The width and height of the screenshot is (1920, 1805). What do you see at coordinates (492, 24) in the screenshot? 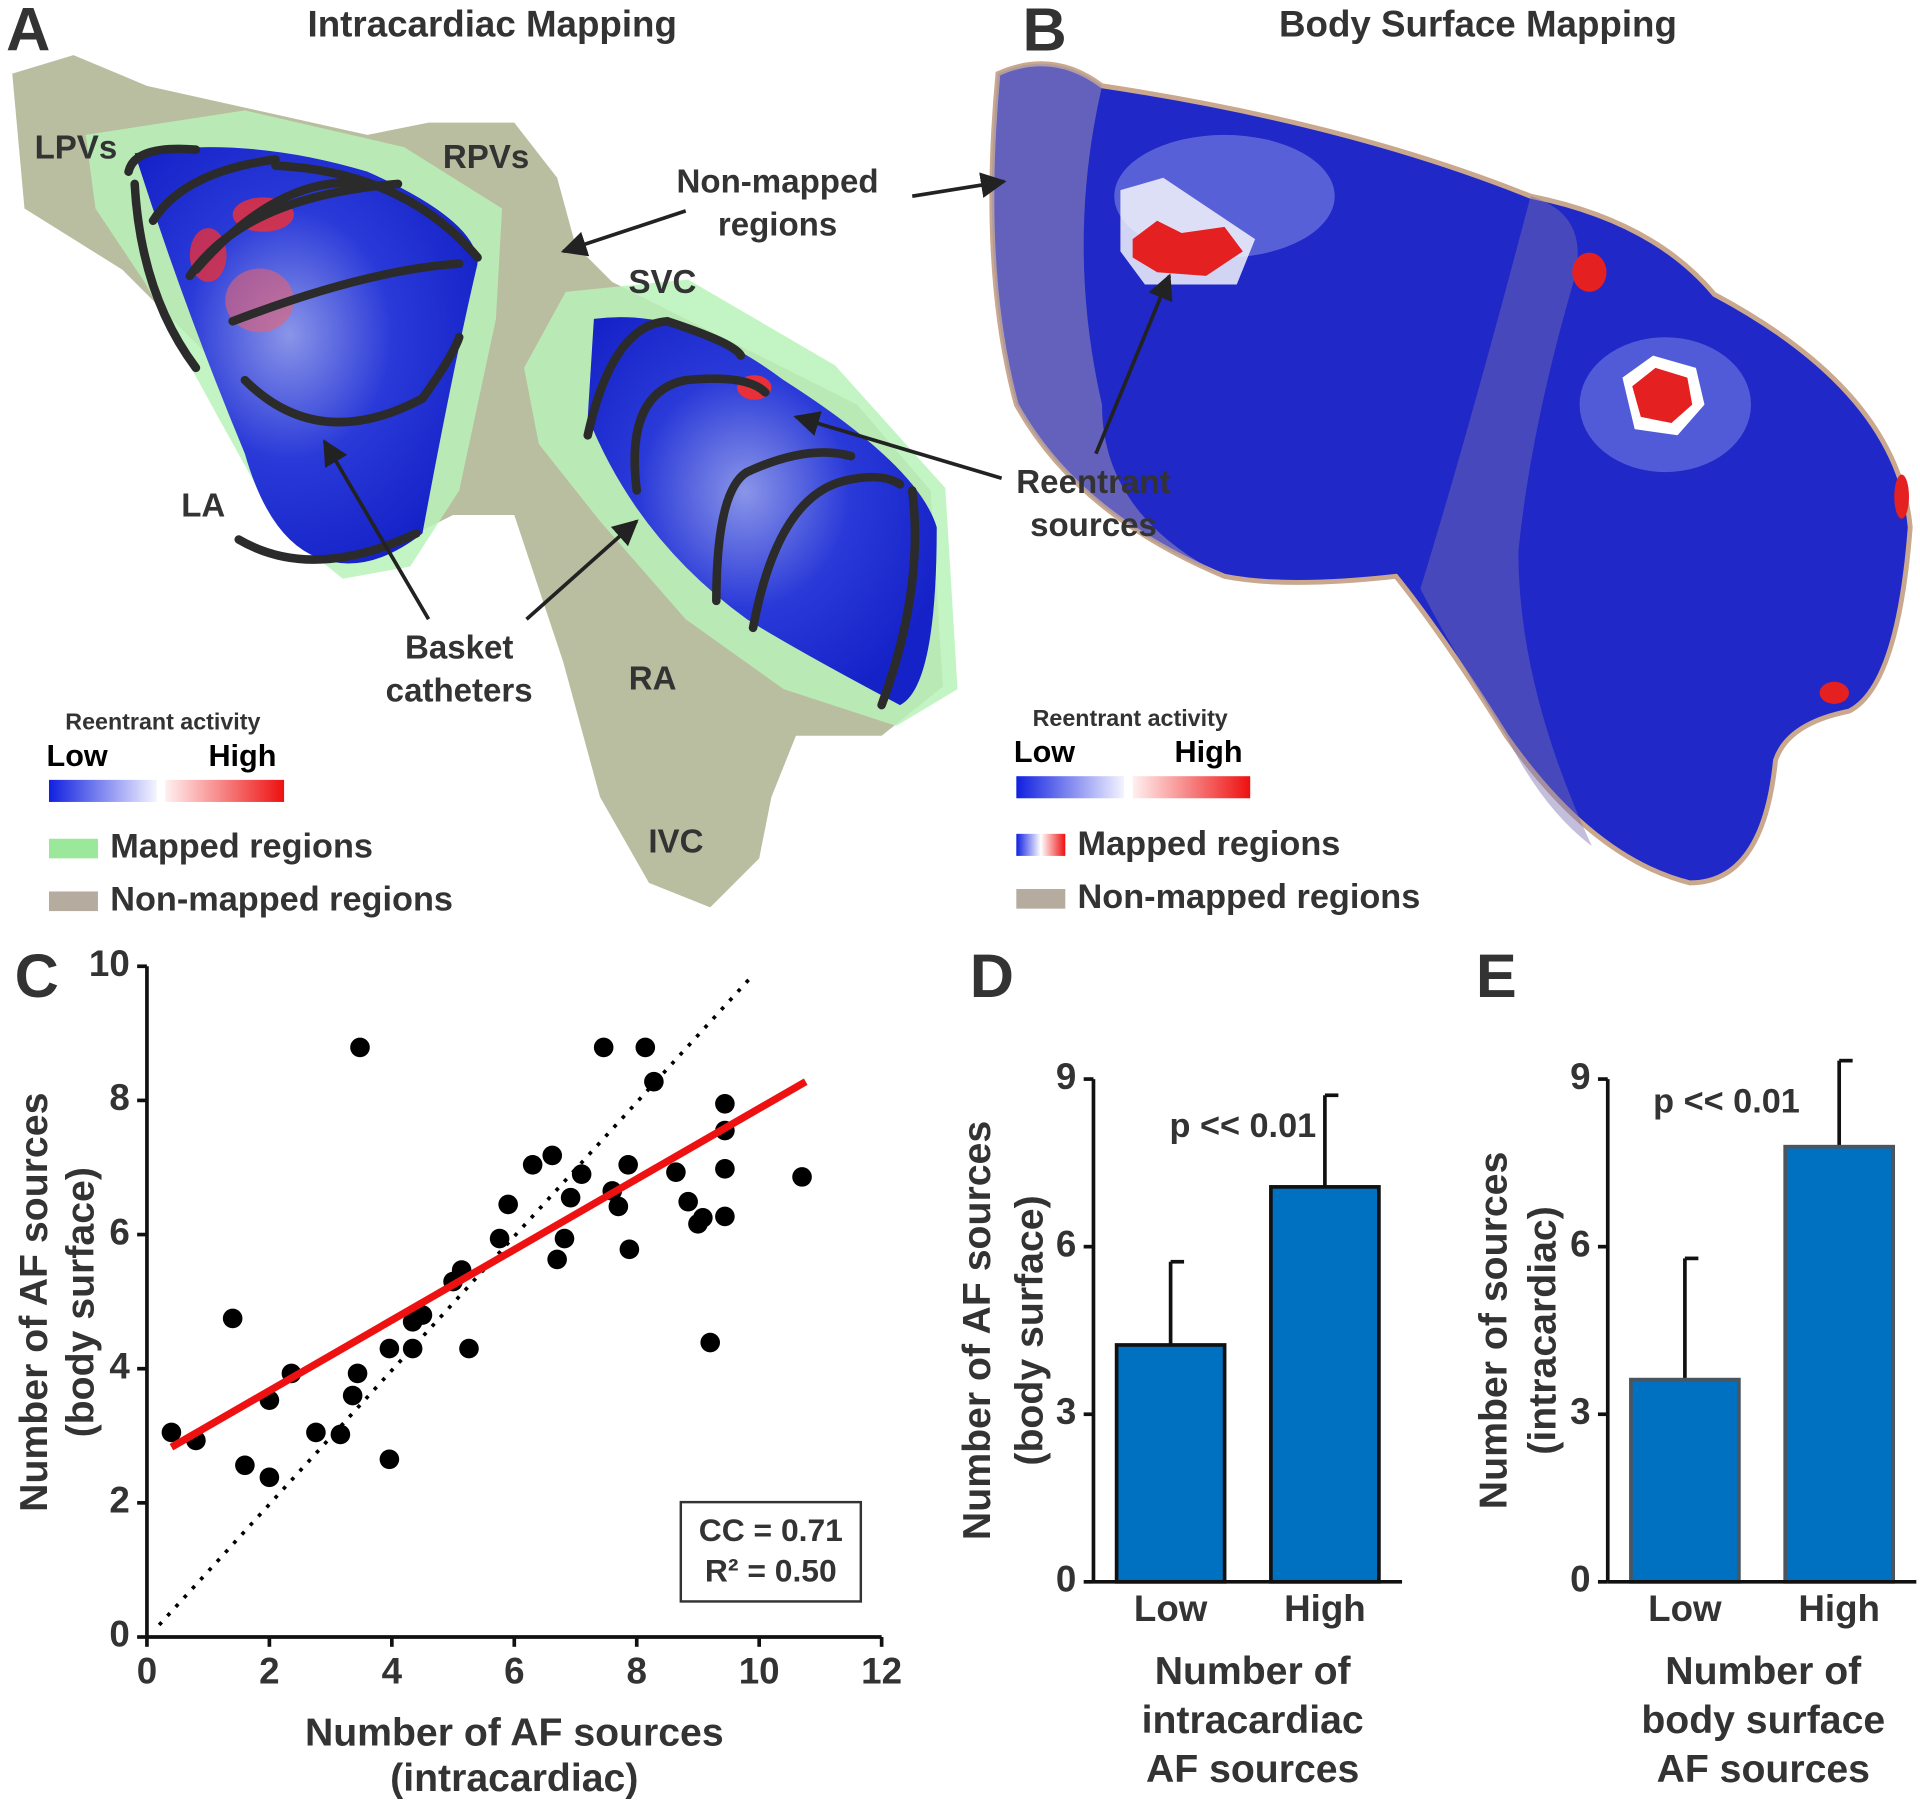
I see `panel-title: Intracardiac Mapping` at bounding box center [492, 24].